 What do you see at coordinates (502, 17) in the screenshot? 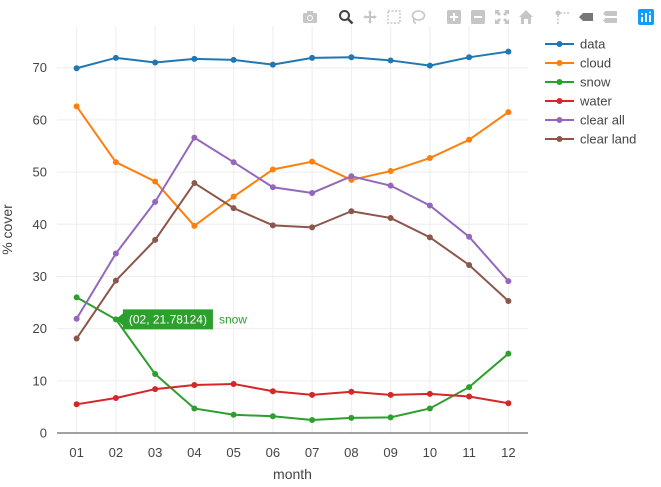
I see `autoscale-icon` at bounding box center [502, 17].